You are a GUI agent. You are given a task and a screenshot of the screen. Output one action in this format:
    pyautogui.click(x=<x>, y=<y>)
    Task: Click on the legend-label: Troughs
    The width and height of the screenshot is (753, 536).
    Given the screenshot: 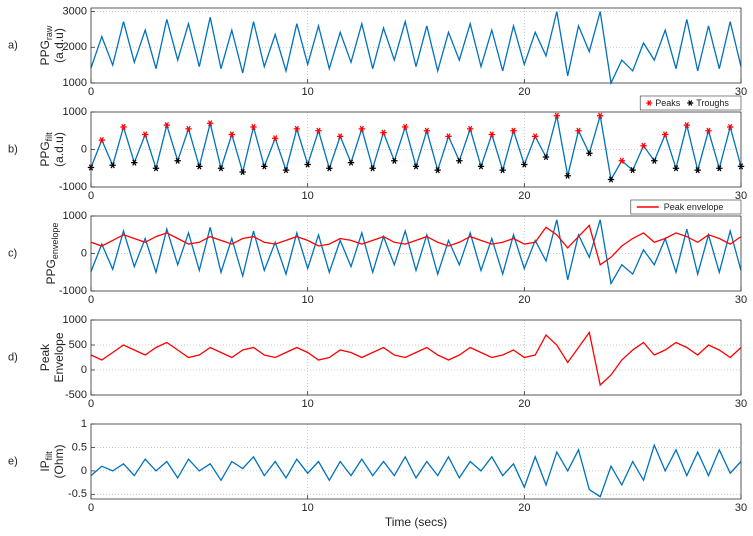 What is the action you would take?
    pyautogui.click(x=712, y=103)
    